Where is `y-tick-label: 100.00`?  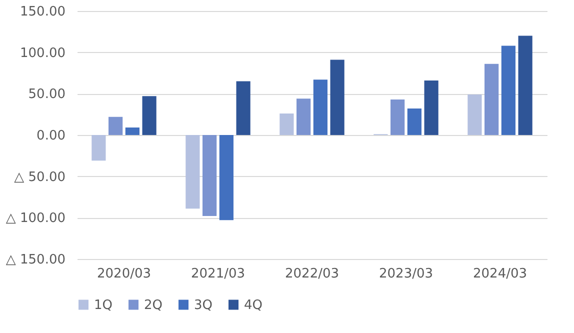
y-tick-label: 100.00 is located at coordinates (43, 53).